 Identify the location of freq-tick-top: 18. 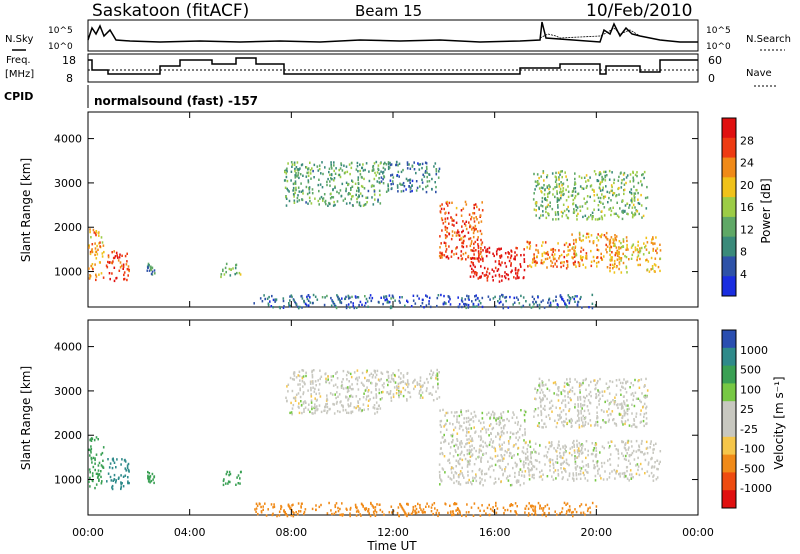
(69, 60).